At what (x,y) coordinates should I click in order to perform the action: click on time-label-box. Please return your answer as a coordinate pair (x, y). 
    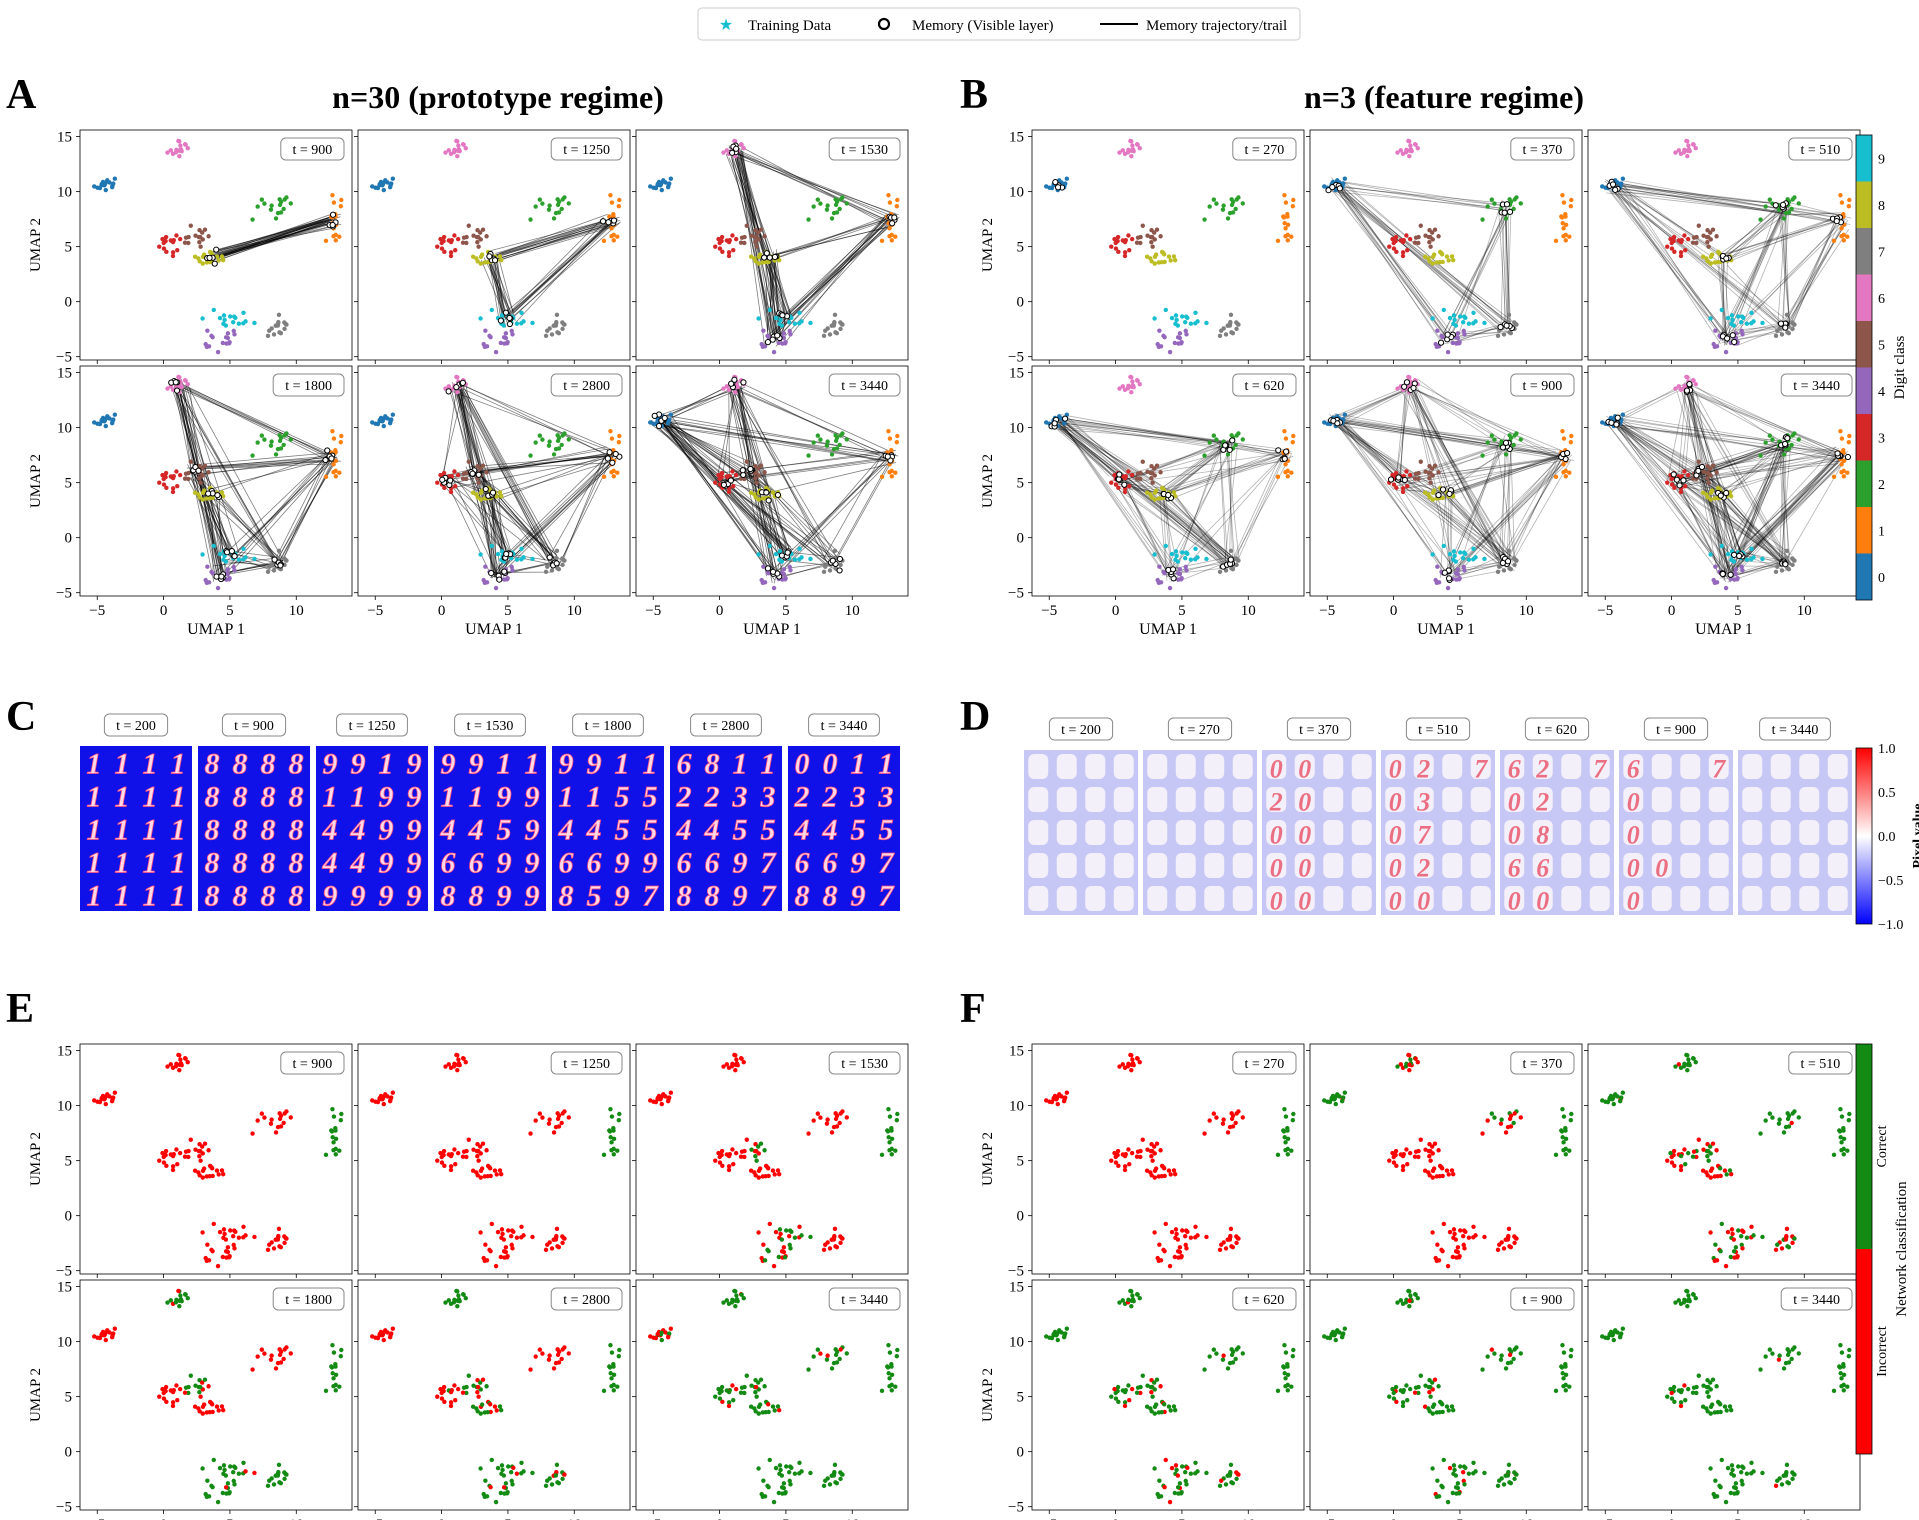
    Looking at the image, I should click on (844, 725).